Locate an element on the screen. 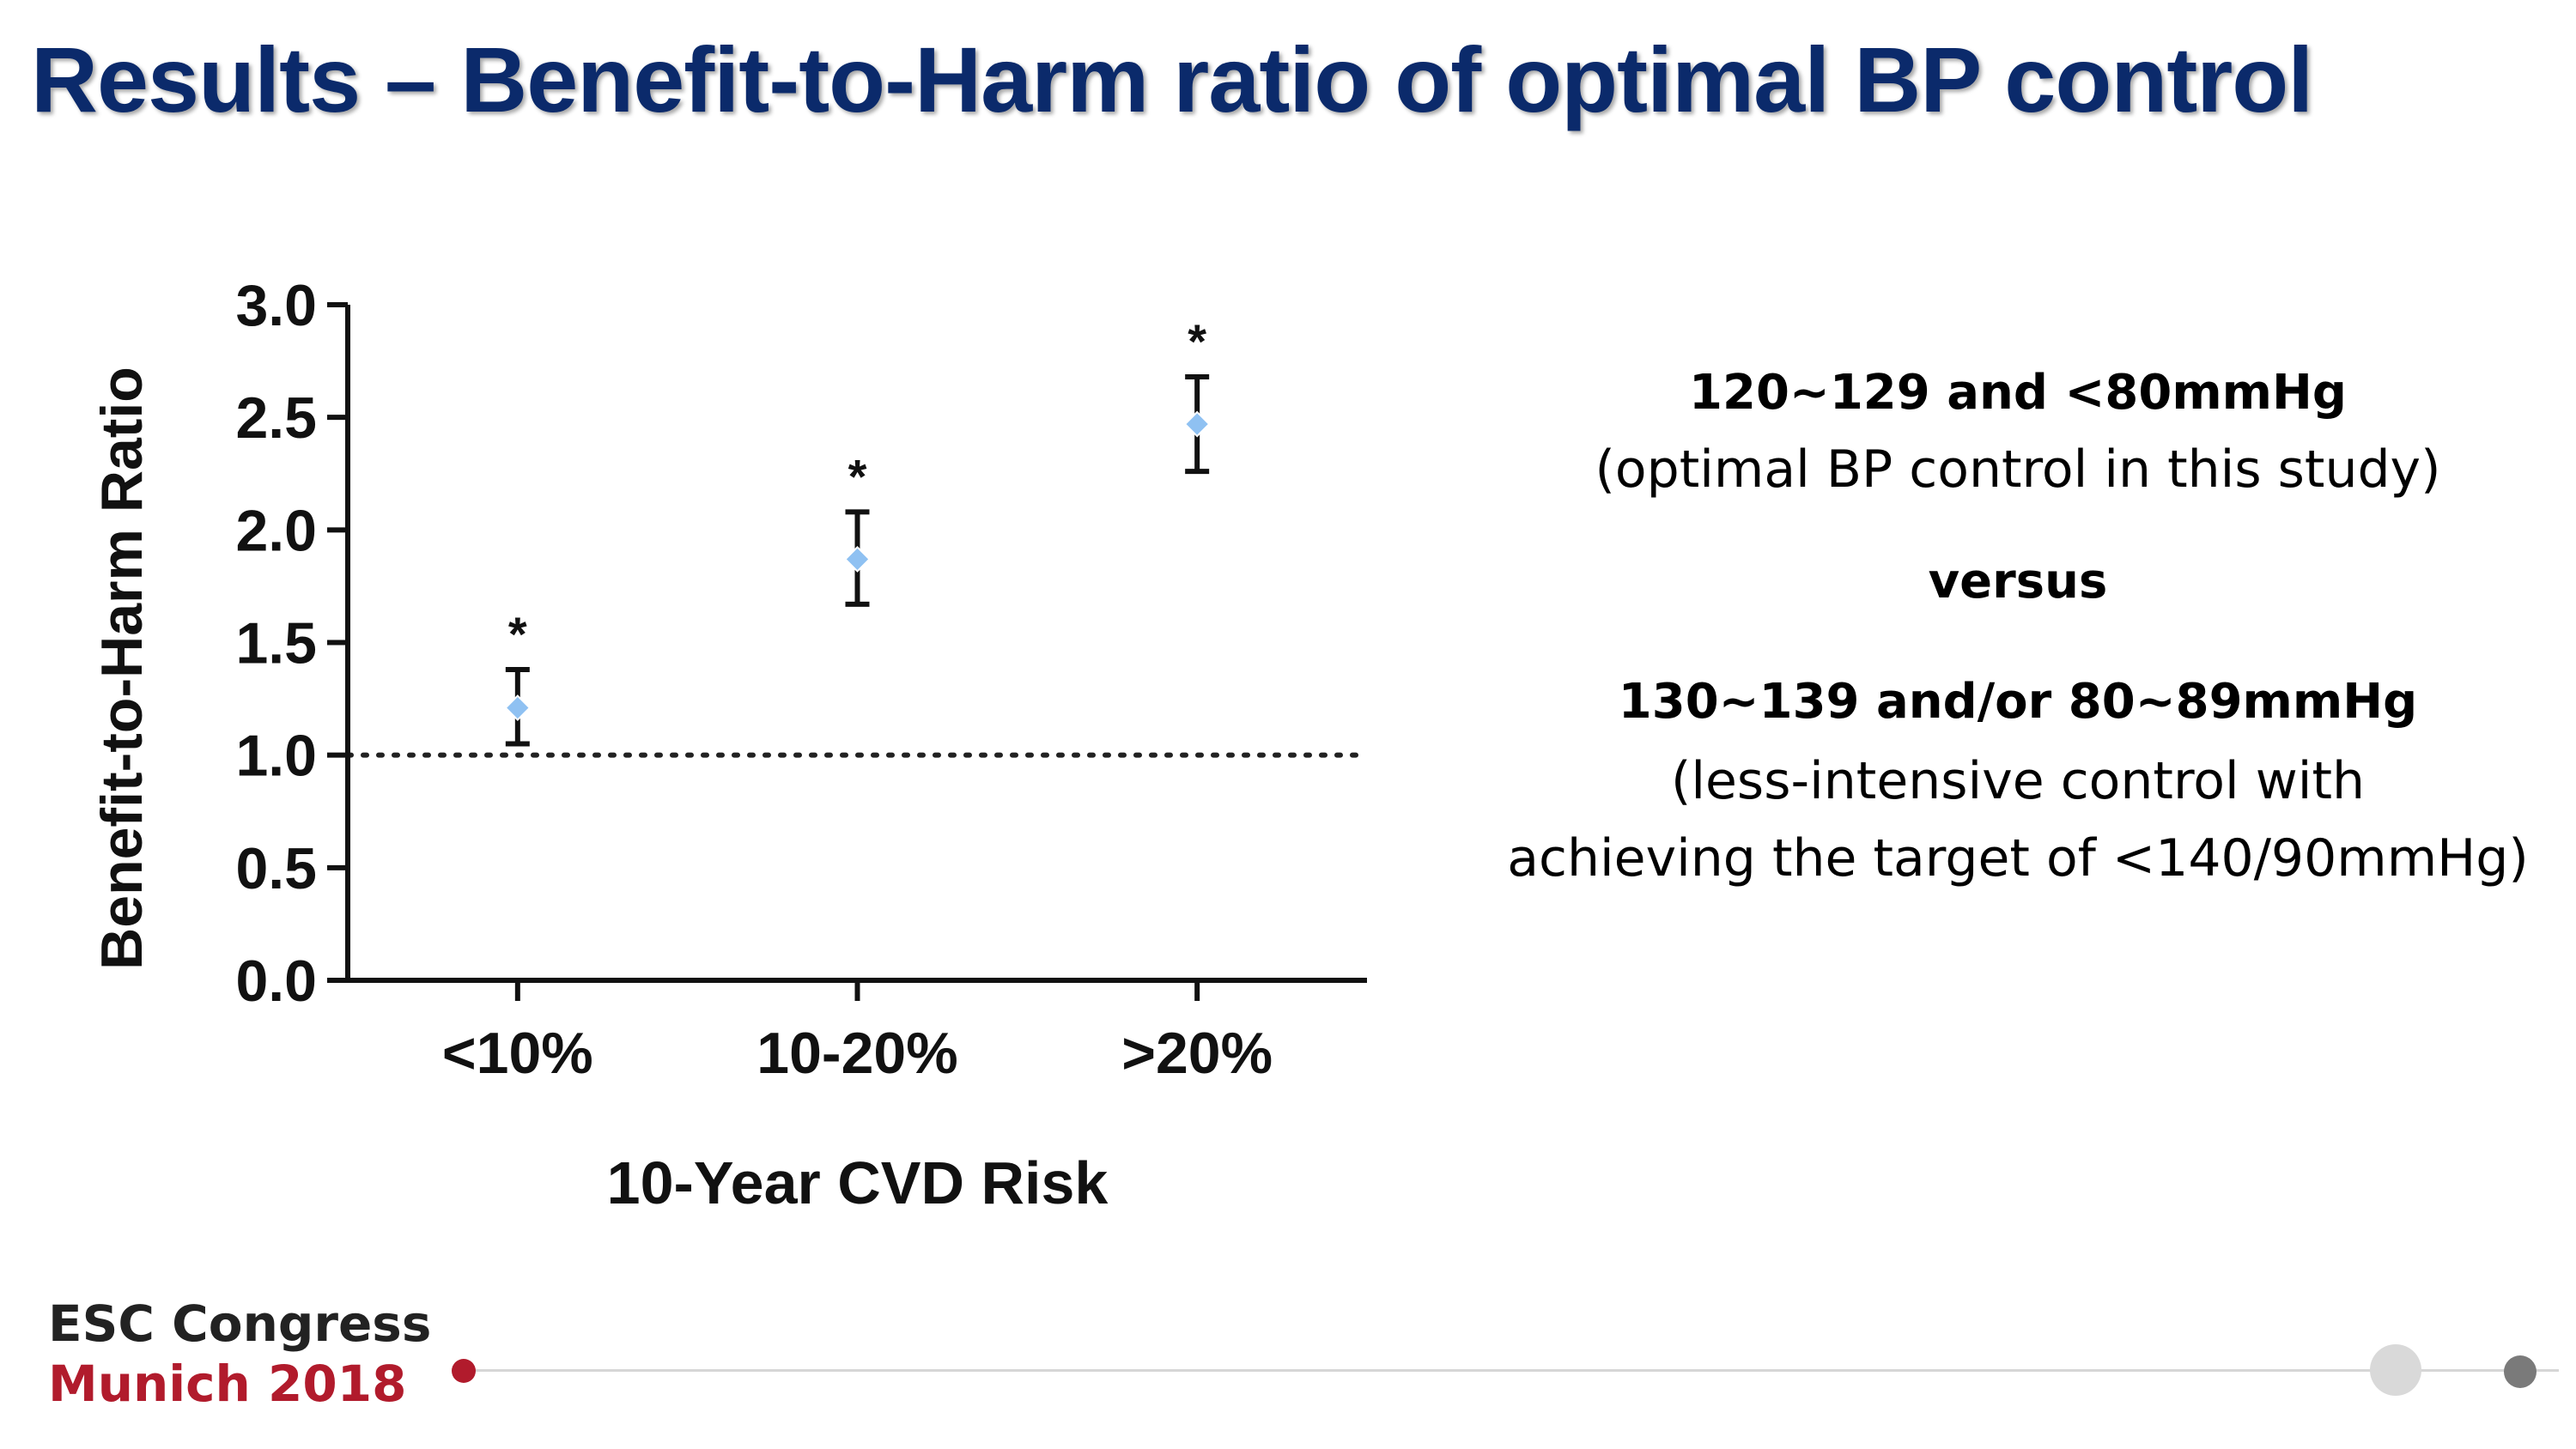 The width and height of the screenshot is (2576, 1449). esc-congress-logo: ESC Congress is located at coordinates (240, 1323).